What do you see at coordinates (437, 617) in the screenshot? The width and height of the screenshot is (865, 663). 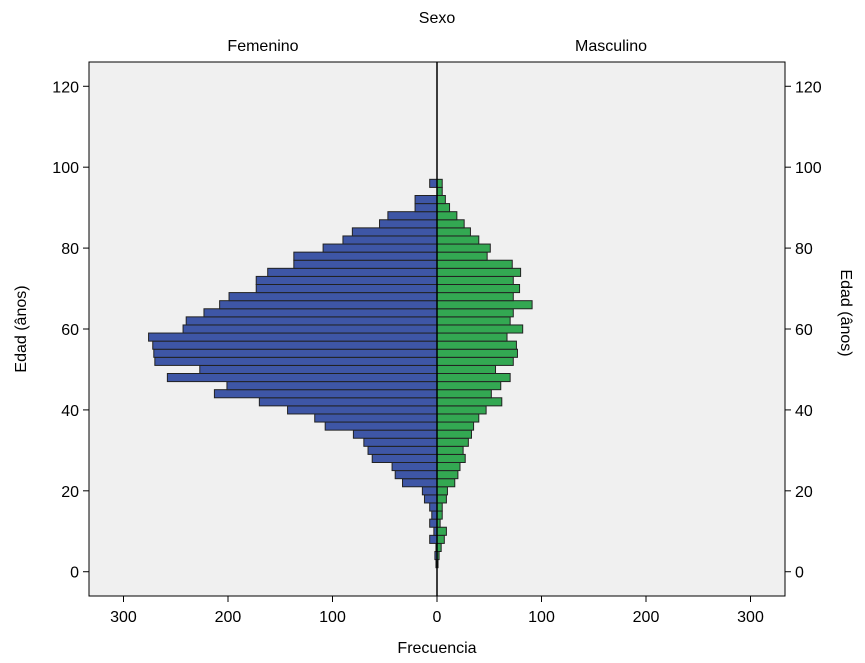 I see `x-tick-label: 0` at bounding box center [437, 617].